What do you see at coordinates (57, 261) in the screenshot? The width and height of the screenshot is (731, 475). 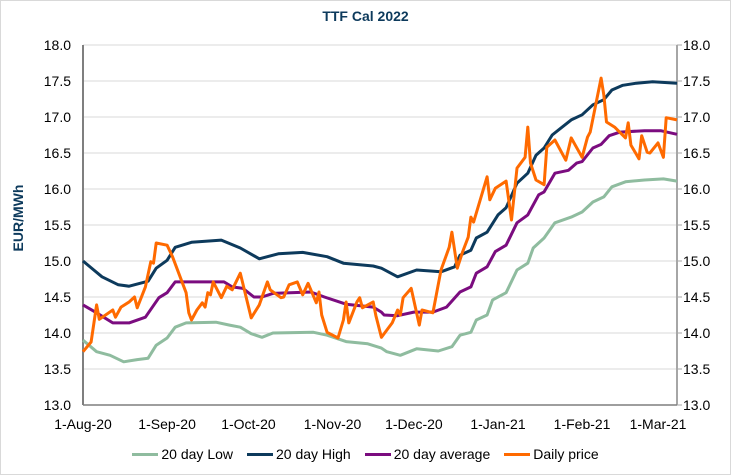 I see `y-tick-label-left: 15.0` at bounding box center [57, 261].